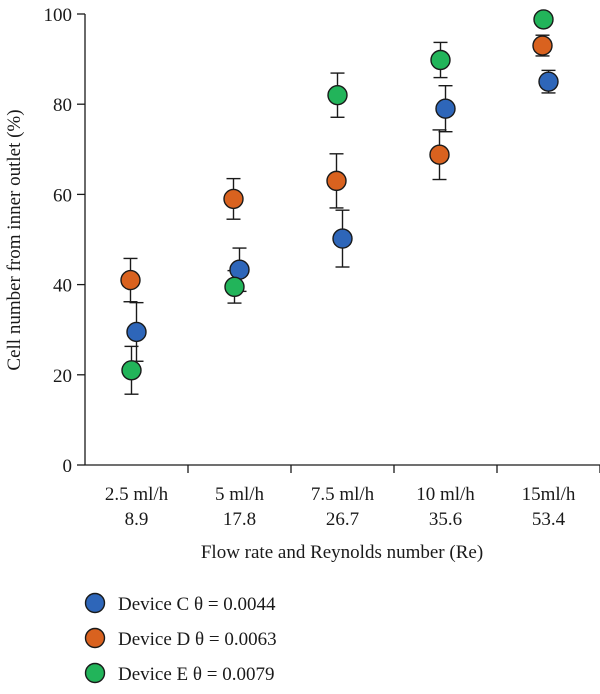  What do you see at coordinates (197, 604) in the screenshot?
I see `legend-label: Device C θ = 0.0044` at bounding box center [197, 604].